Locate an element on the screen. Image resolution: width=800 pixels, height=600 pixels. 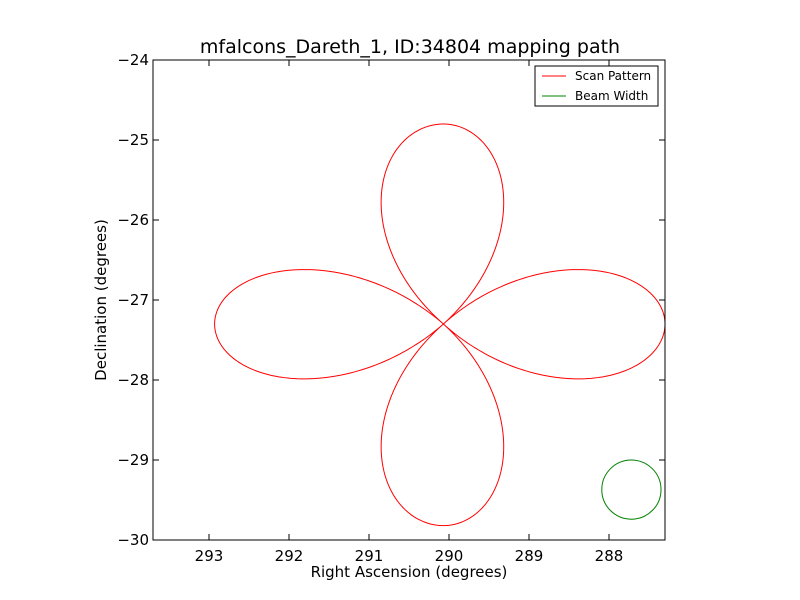
legend: Scan Pattern Beam Width is located at coordinates (596, 86).